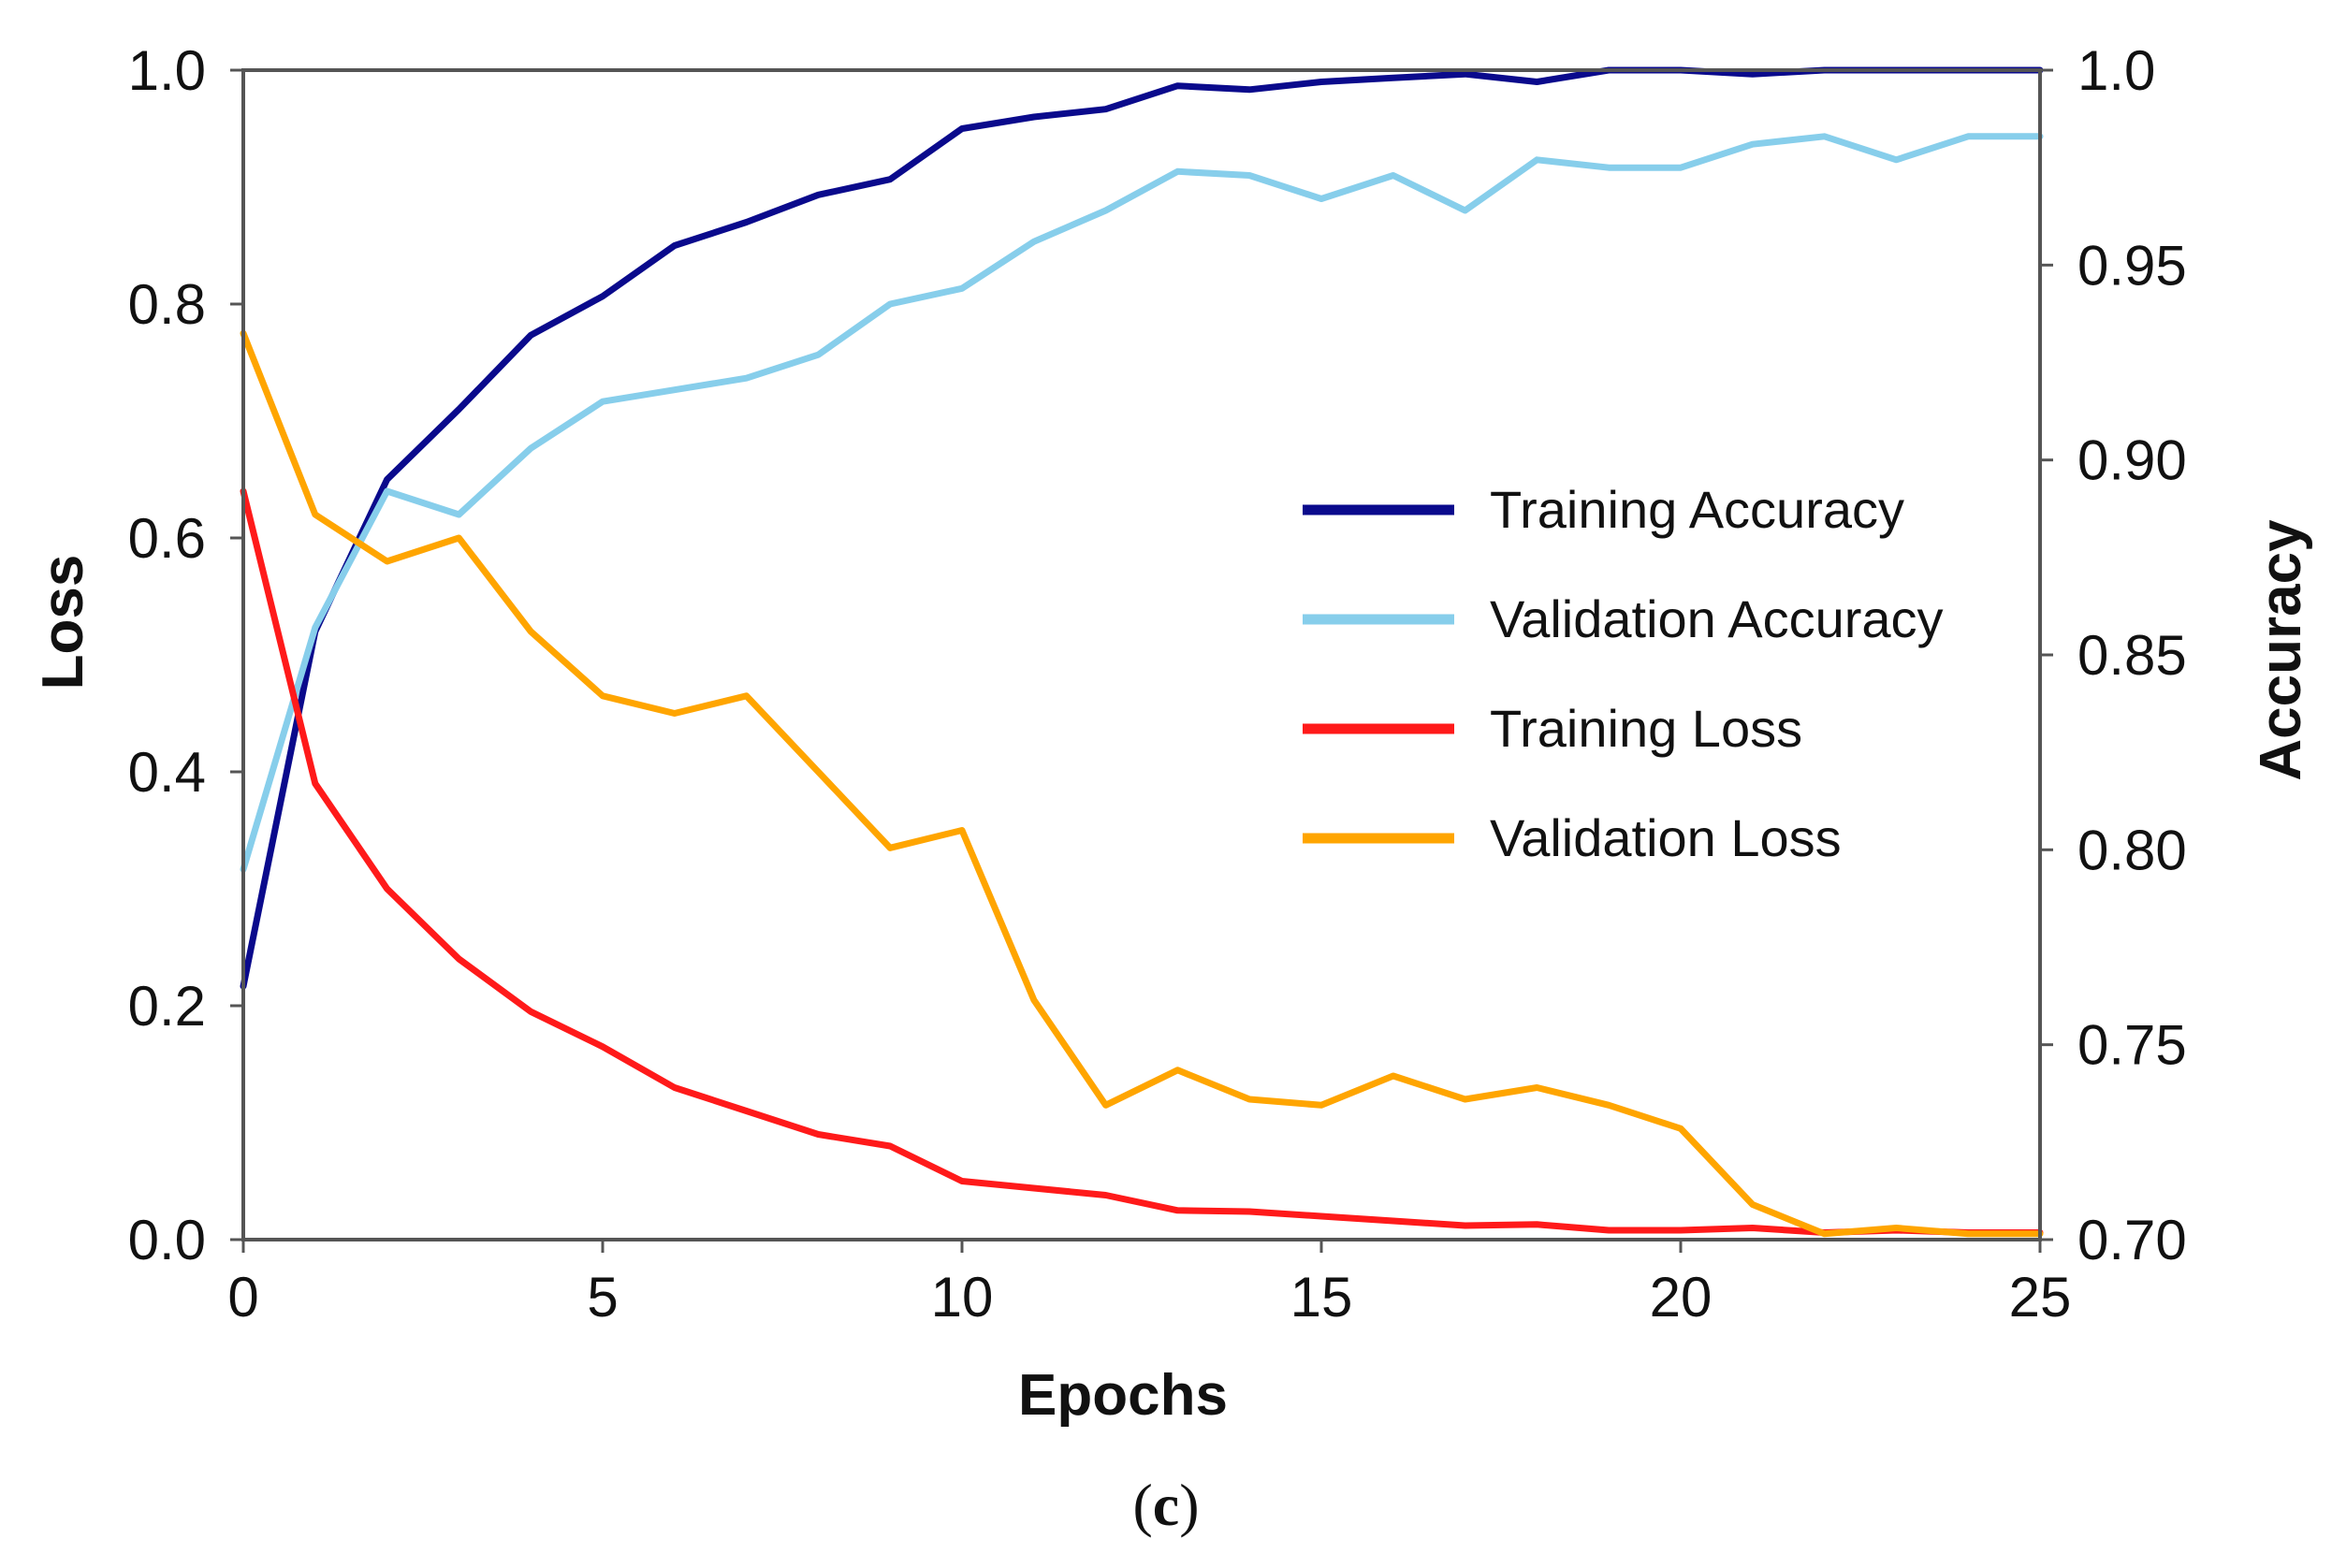 This screenshot has width=2332, height=1568. Describe the element at coordinates (2281, 650) in the screenshot. I see `right-y-axis-title: Accuracy` at that location.